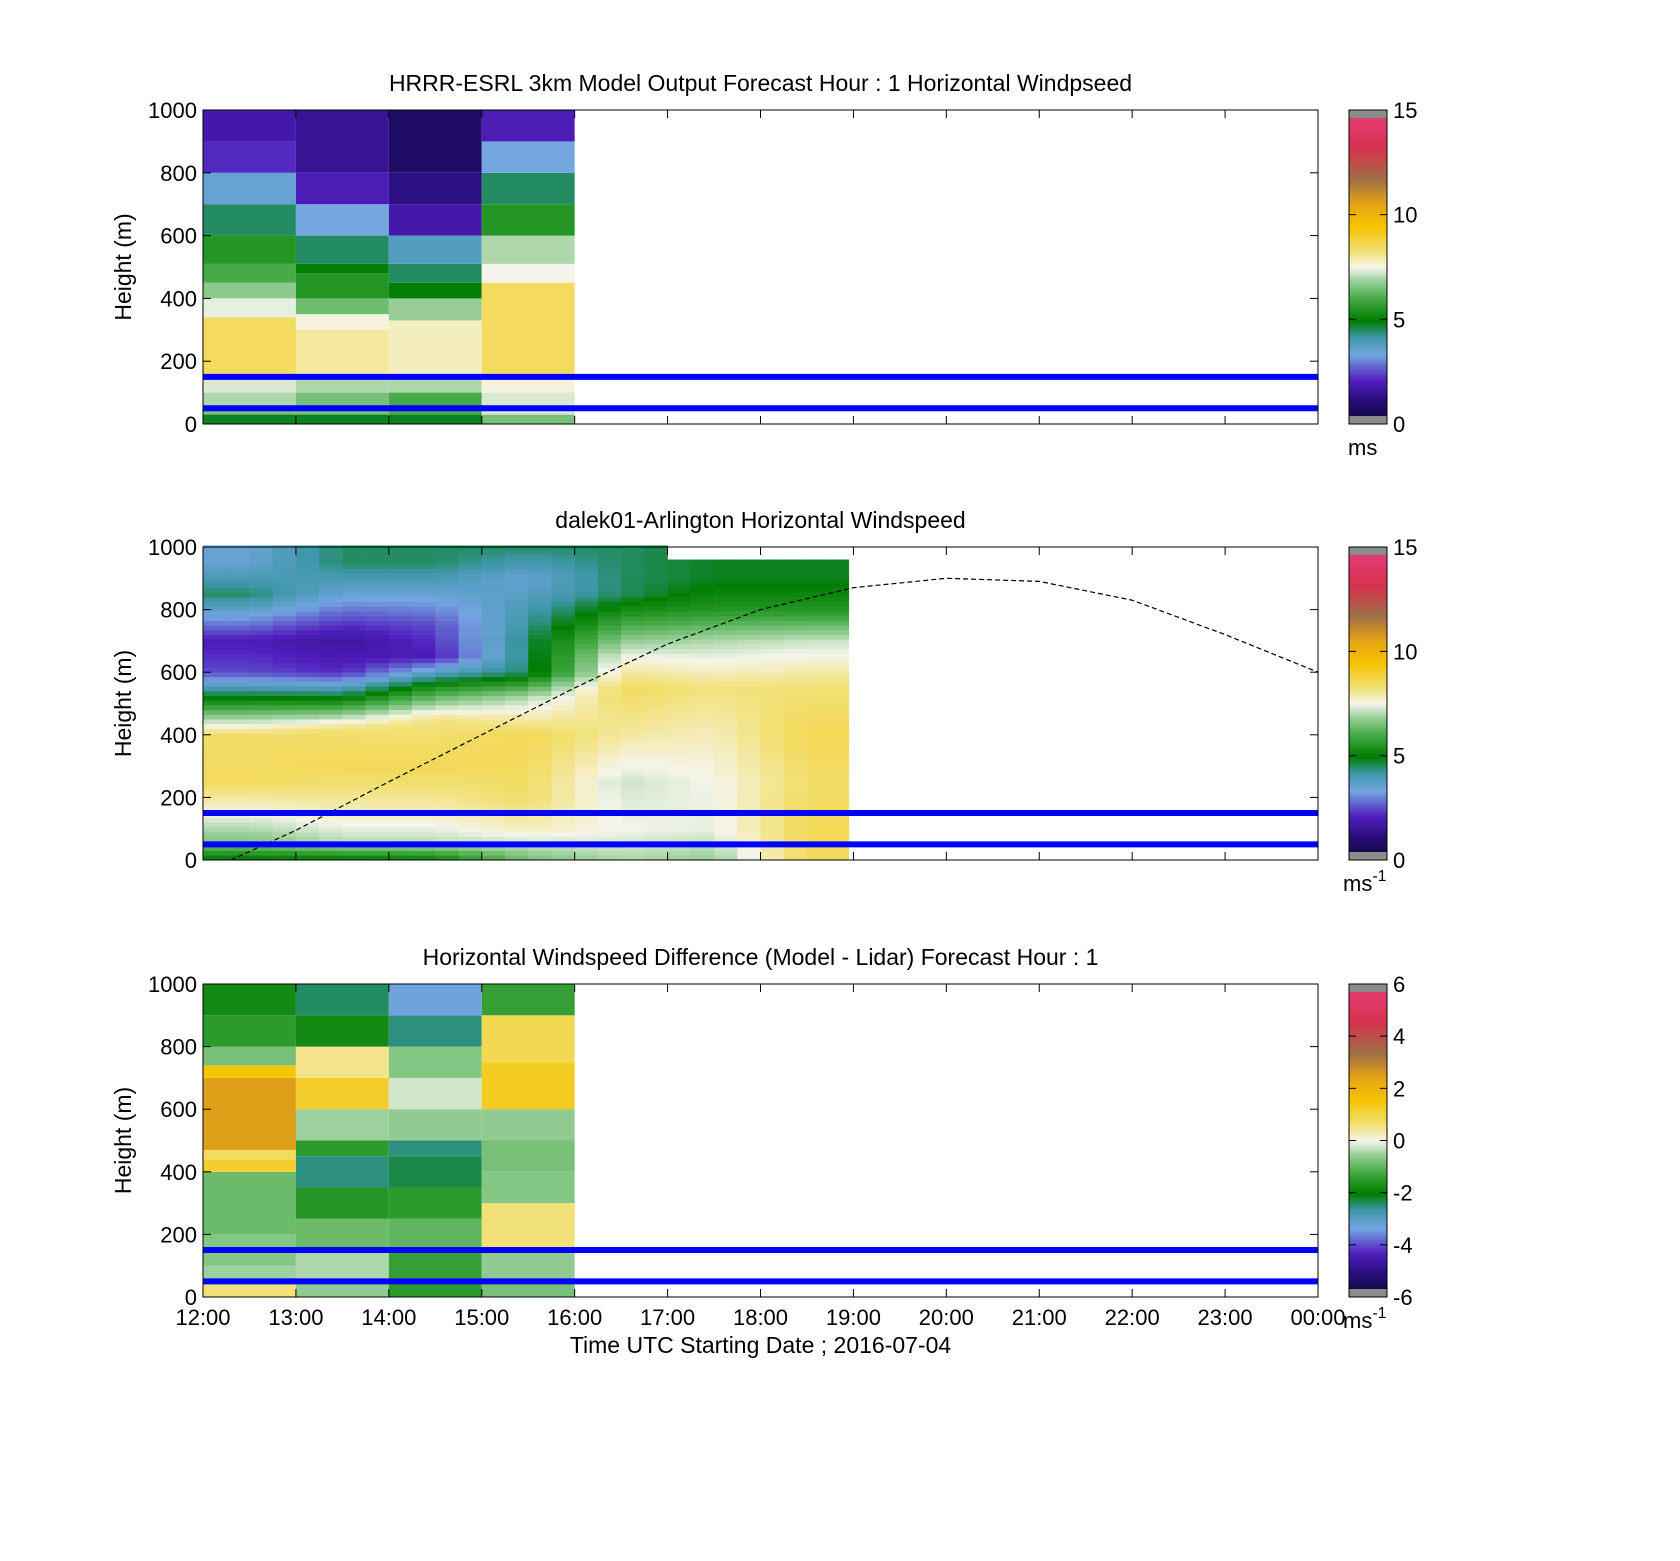  I want to click on colorbar-unit: ms-1, so click(1365, 882).